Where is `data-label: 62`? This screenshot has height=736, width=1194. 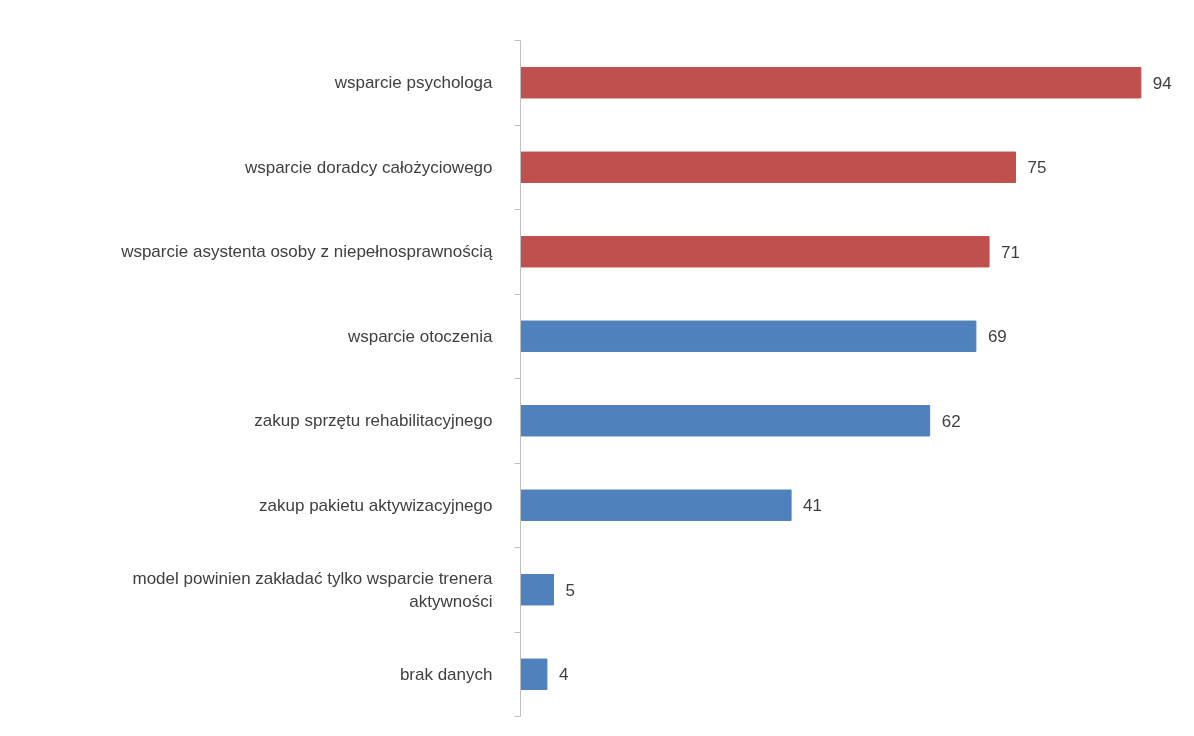 data-label: 62 is located at coordinates (951, 421).